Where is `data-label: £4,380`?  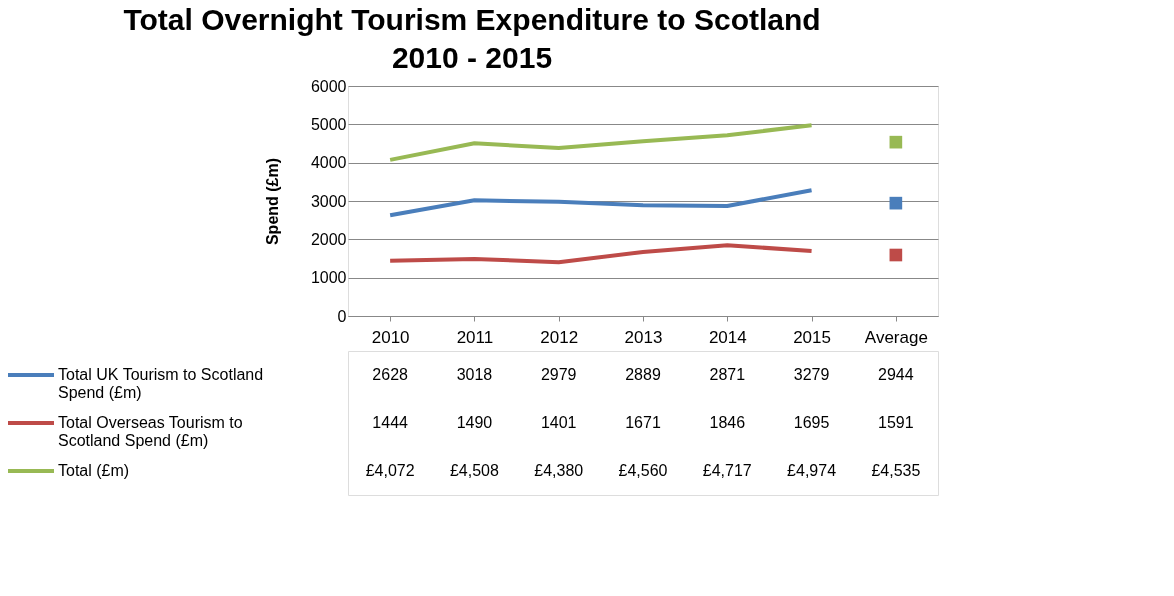 data-label: £4,380 is located at coordinates (559, 470).